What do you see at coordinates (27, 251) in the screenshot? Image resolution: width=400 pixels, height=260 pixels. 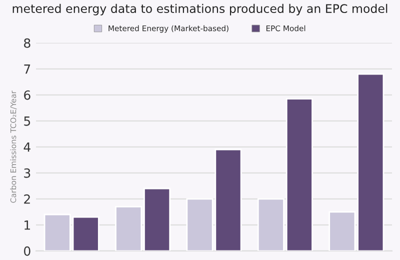 I see `y-tick-label: 0` at bounding box center [27, 251].